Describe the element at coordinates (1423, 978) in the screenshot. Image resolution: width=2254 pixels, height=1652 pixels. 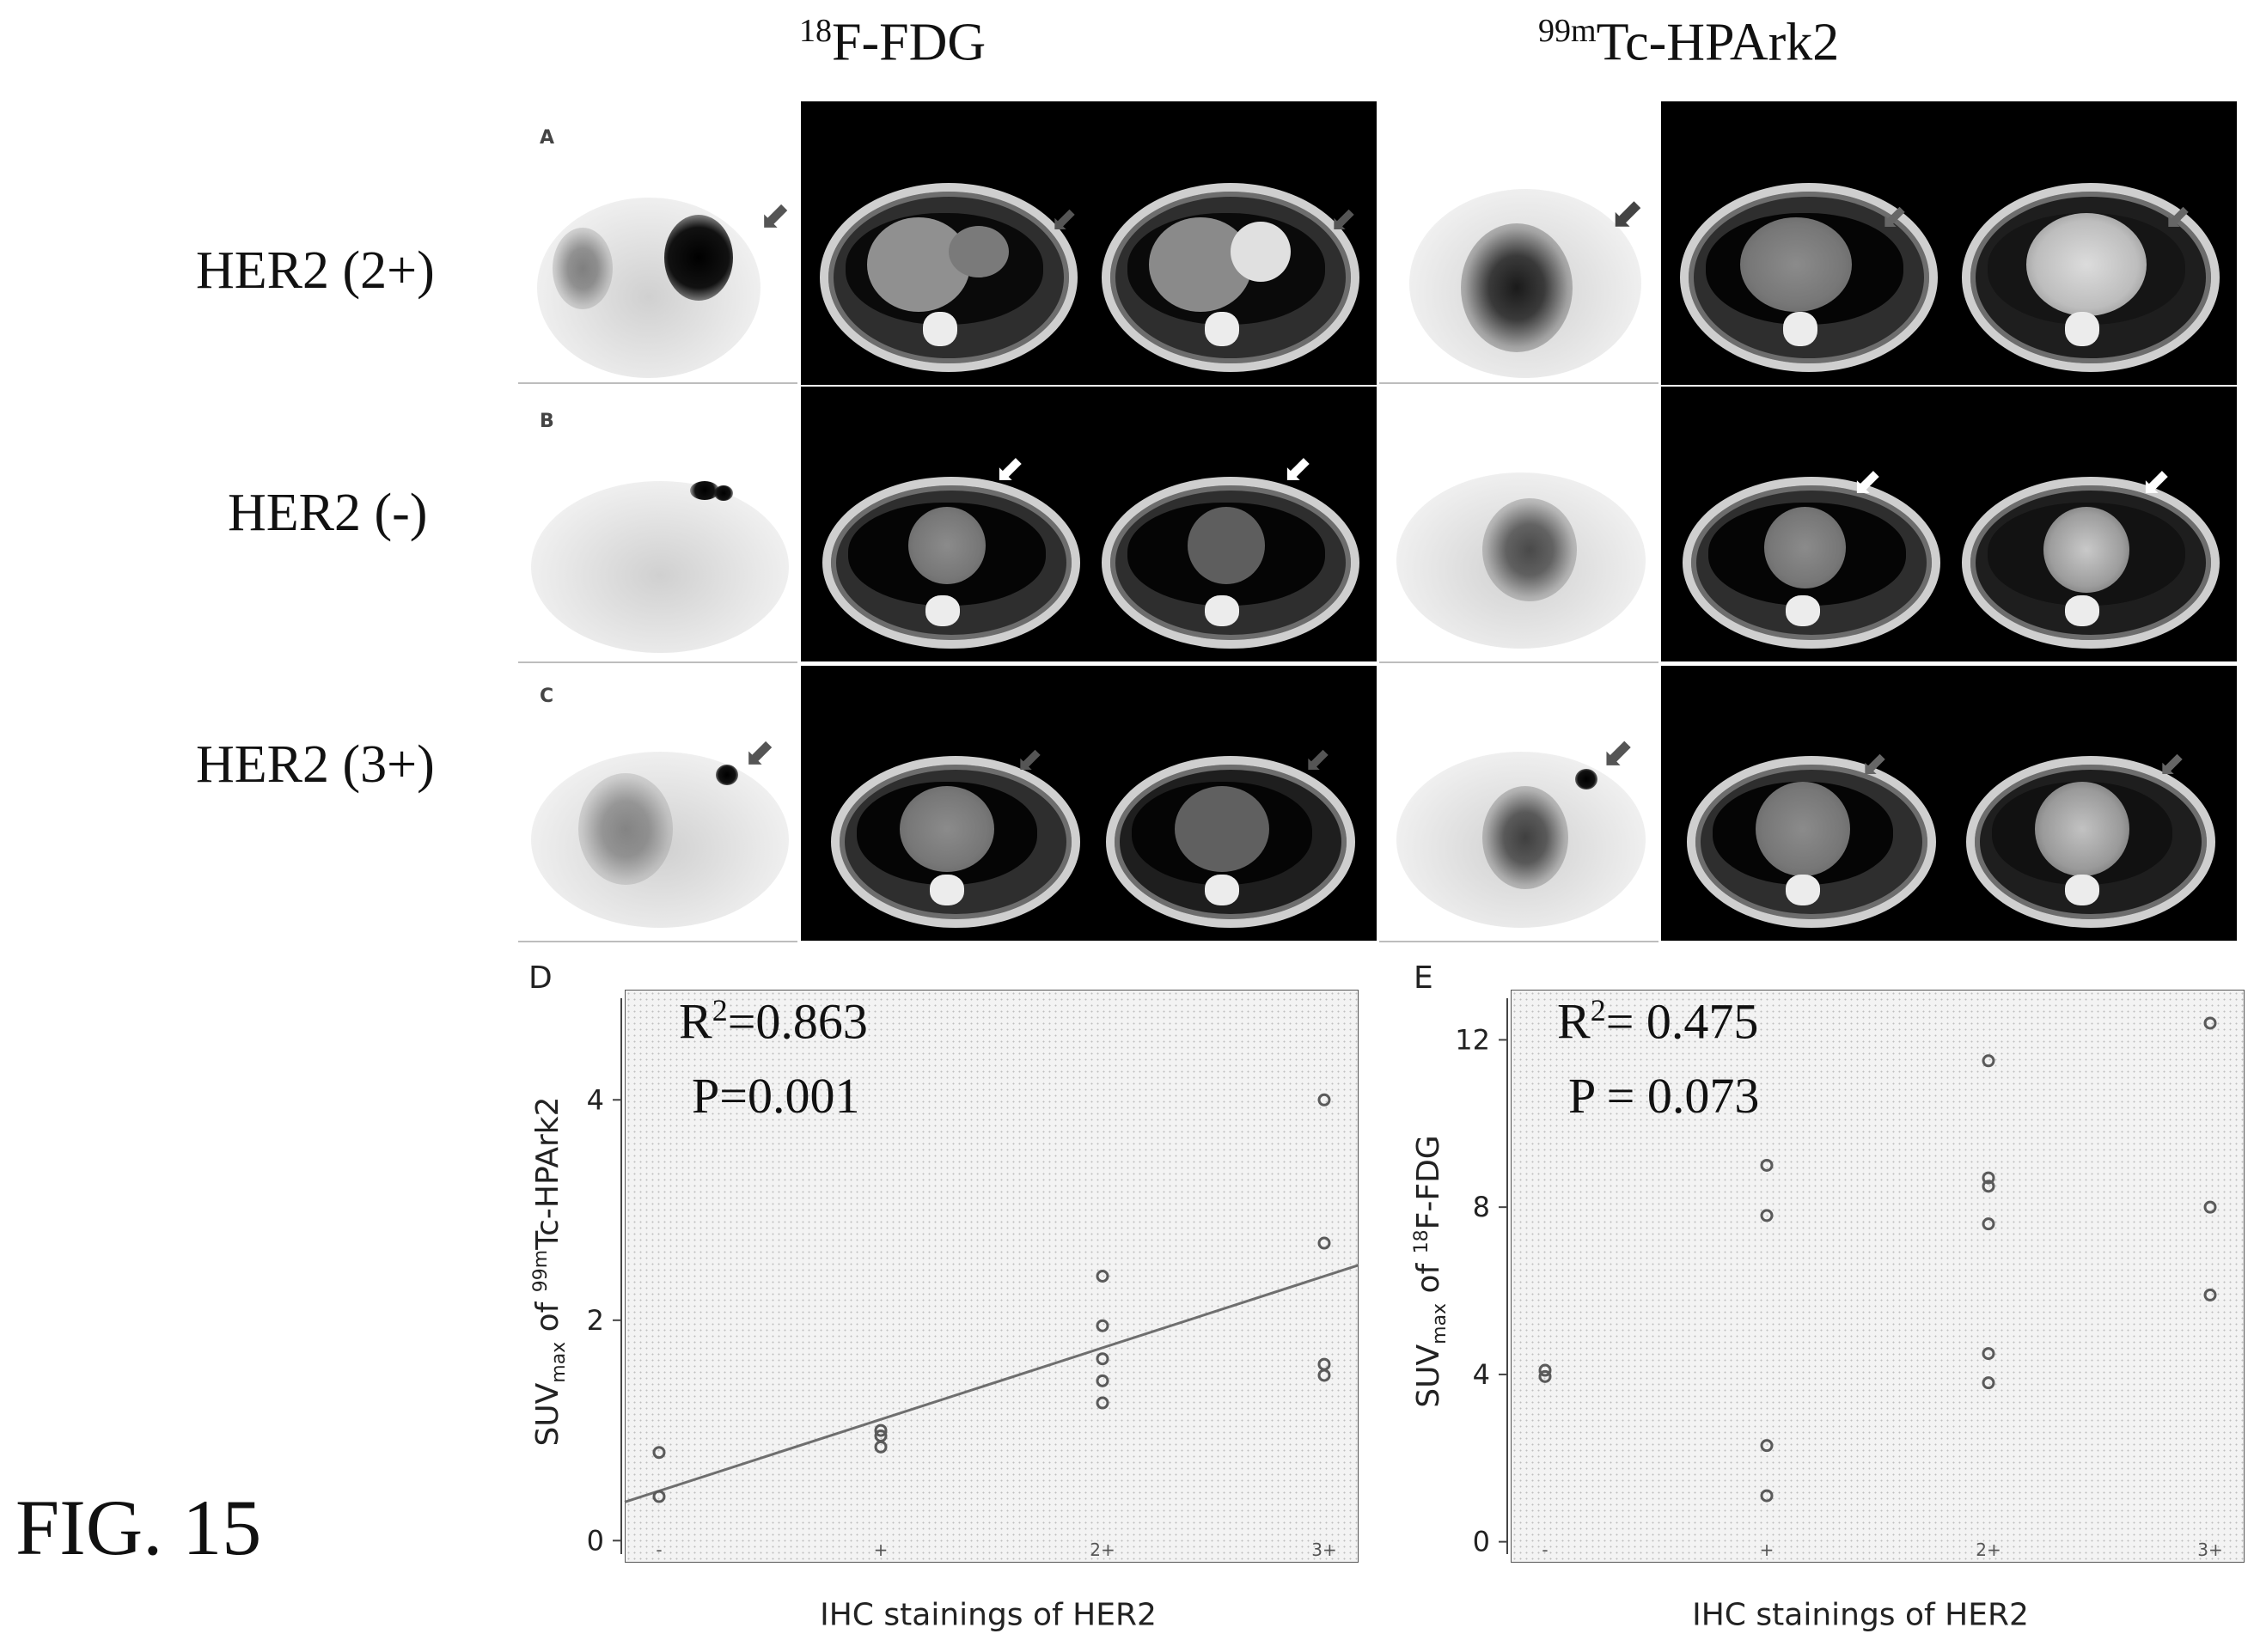
I see `panel-letter-e: E` at that location.